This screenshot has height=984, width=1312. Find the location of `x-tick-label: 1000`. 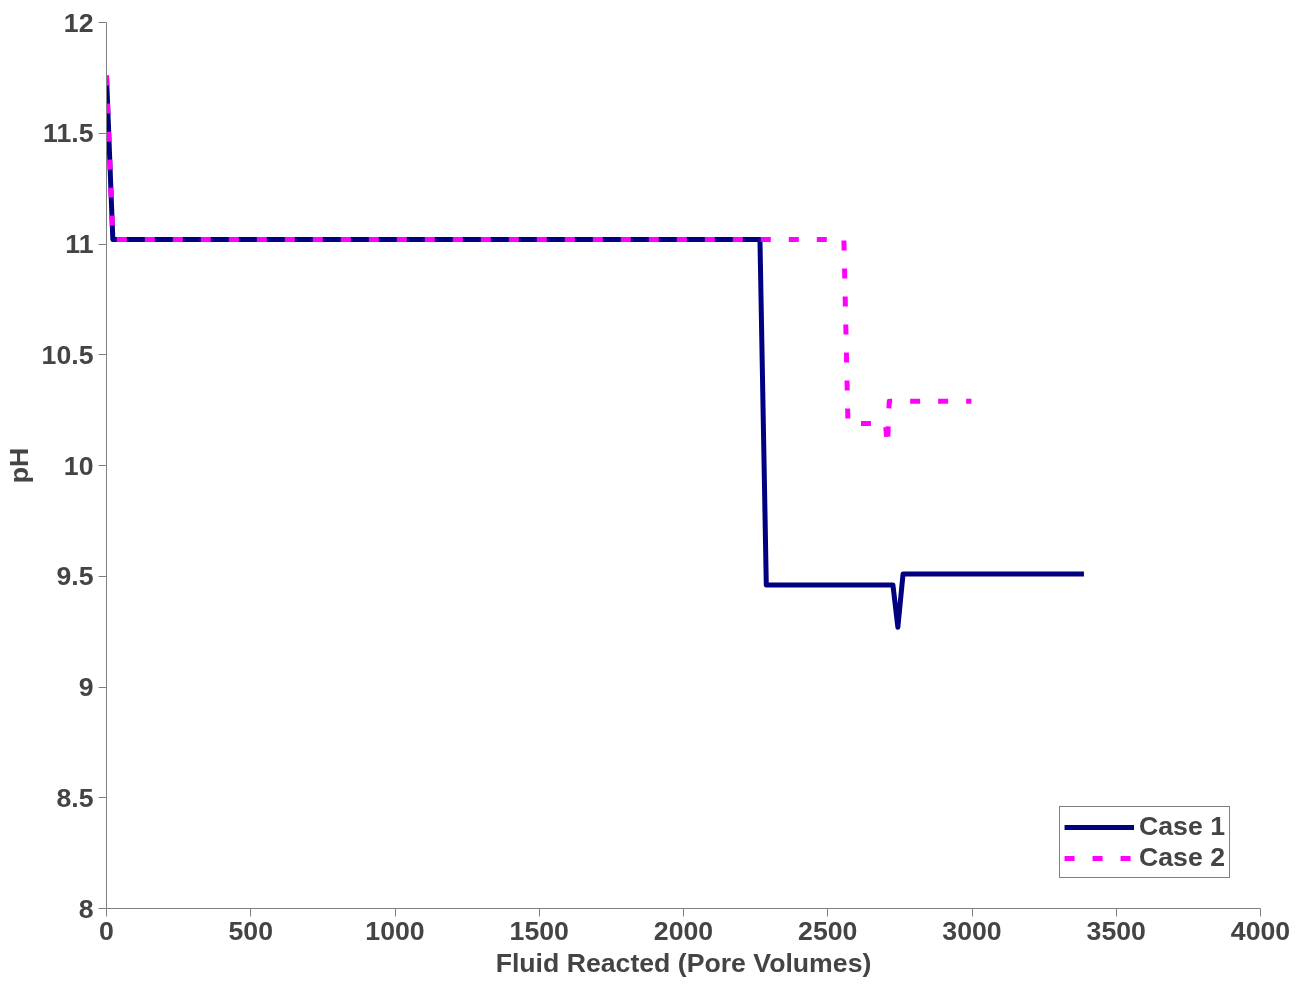

x-tick-label: 1000 is located at coordinates (395, 930).